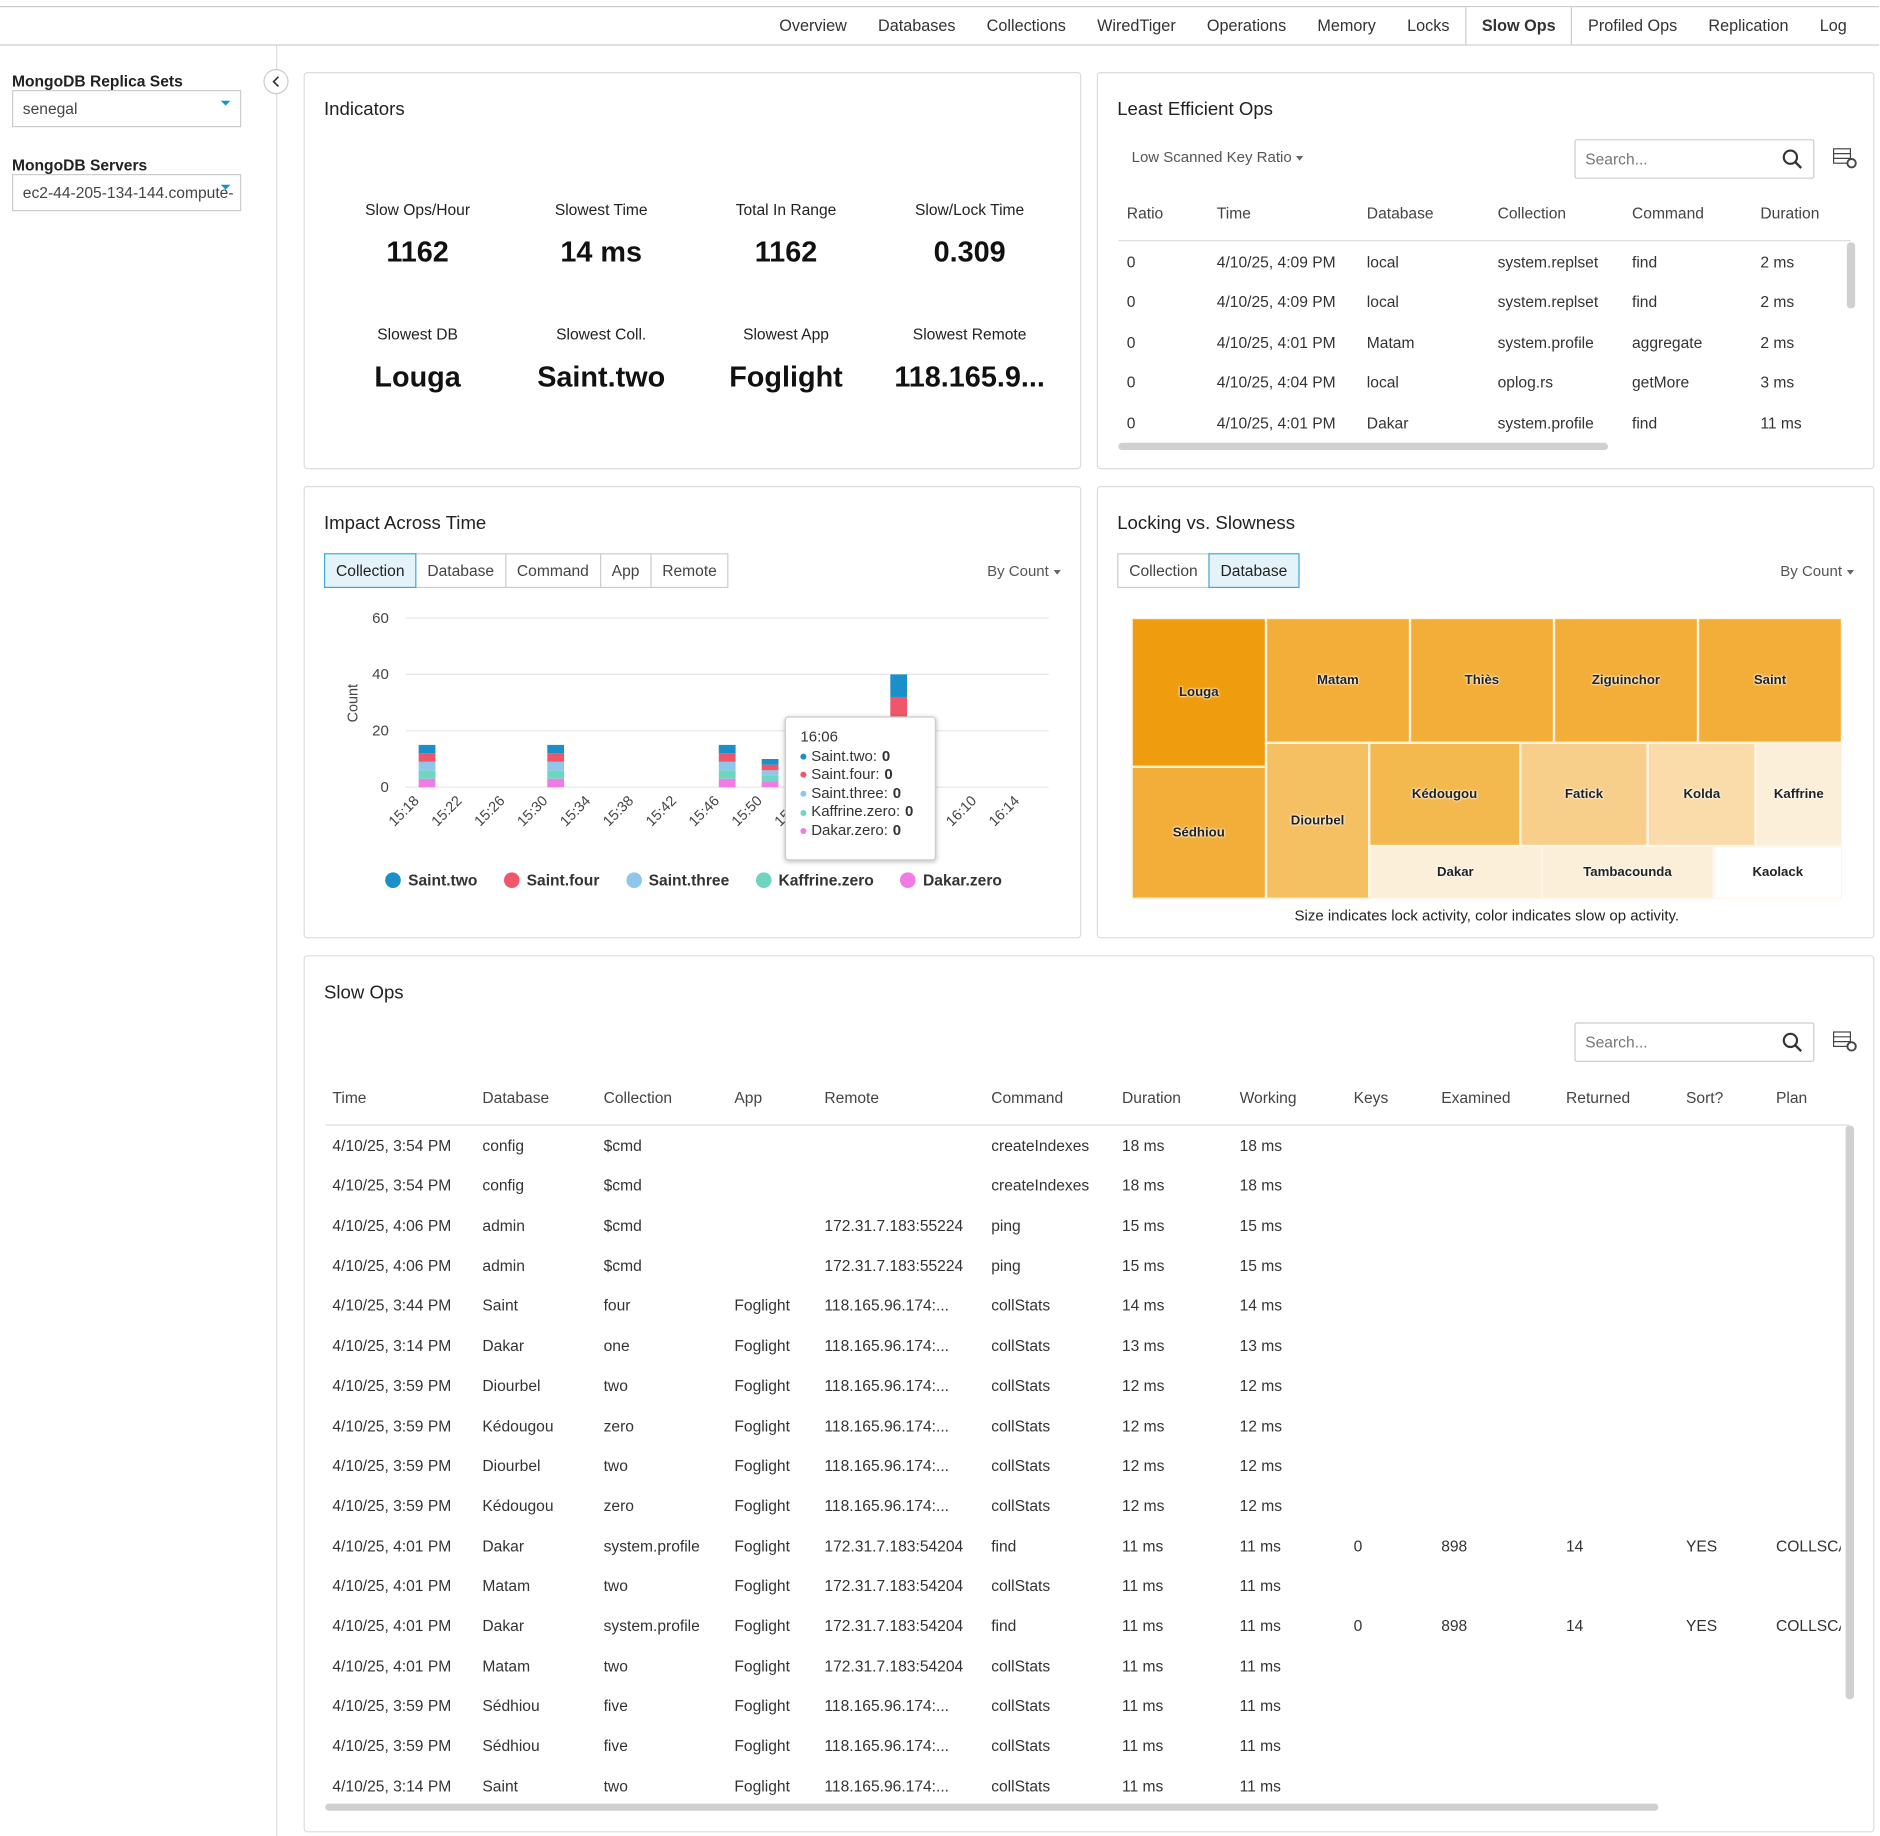 This screenshot has height=1836, width=1880. Describe the element at coordinates (625, 570) in the screenshot. I see `tab-button: App` at that location.